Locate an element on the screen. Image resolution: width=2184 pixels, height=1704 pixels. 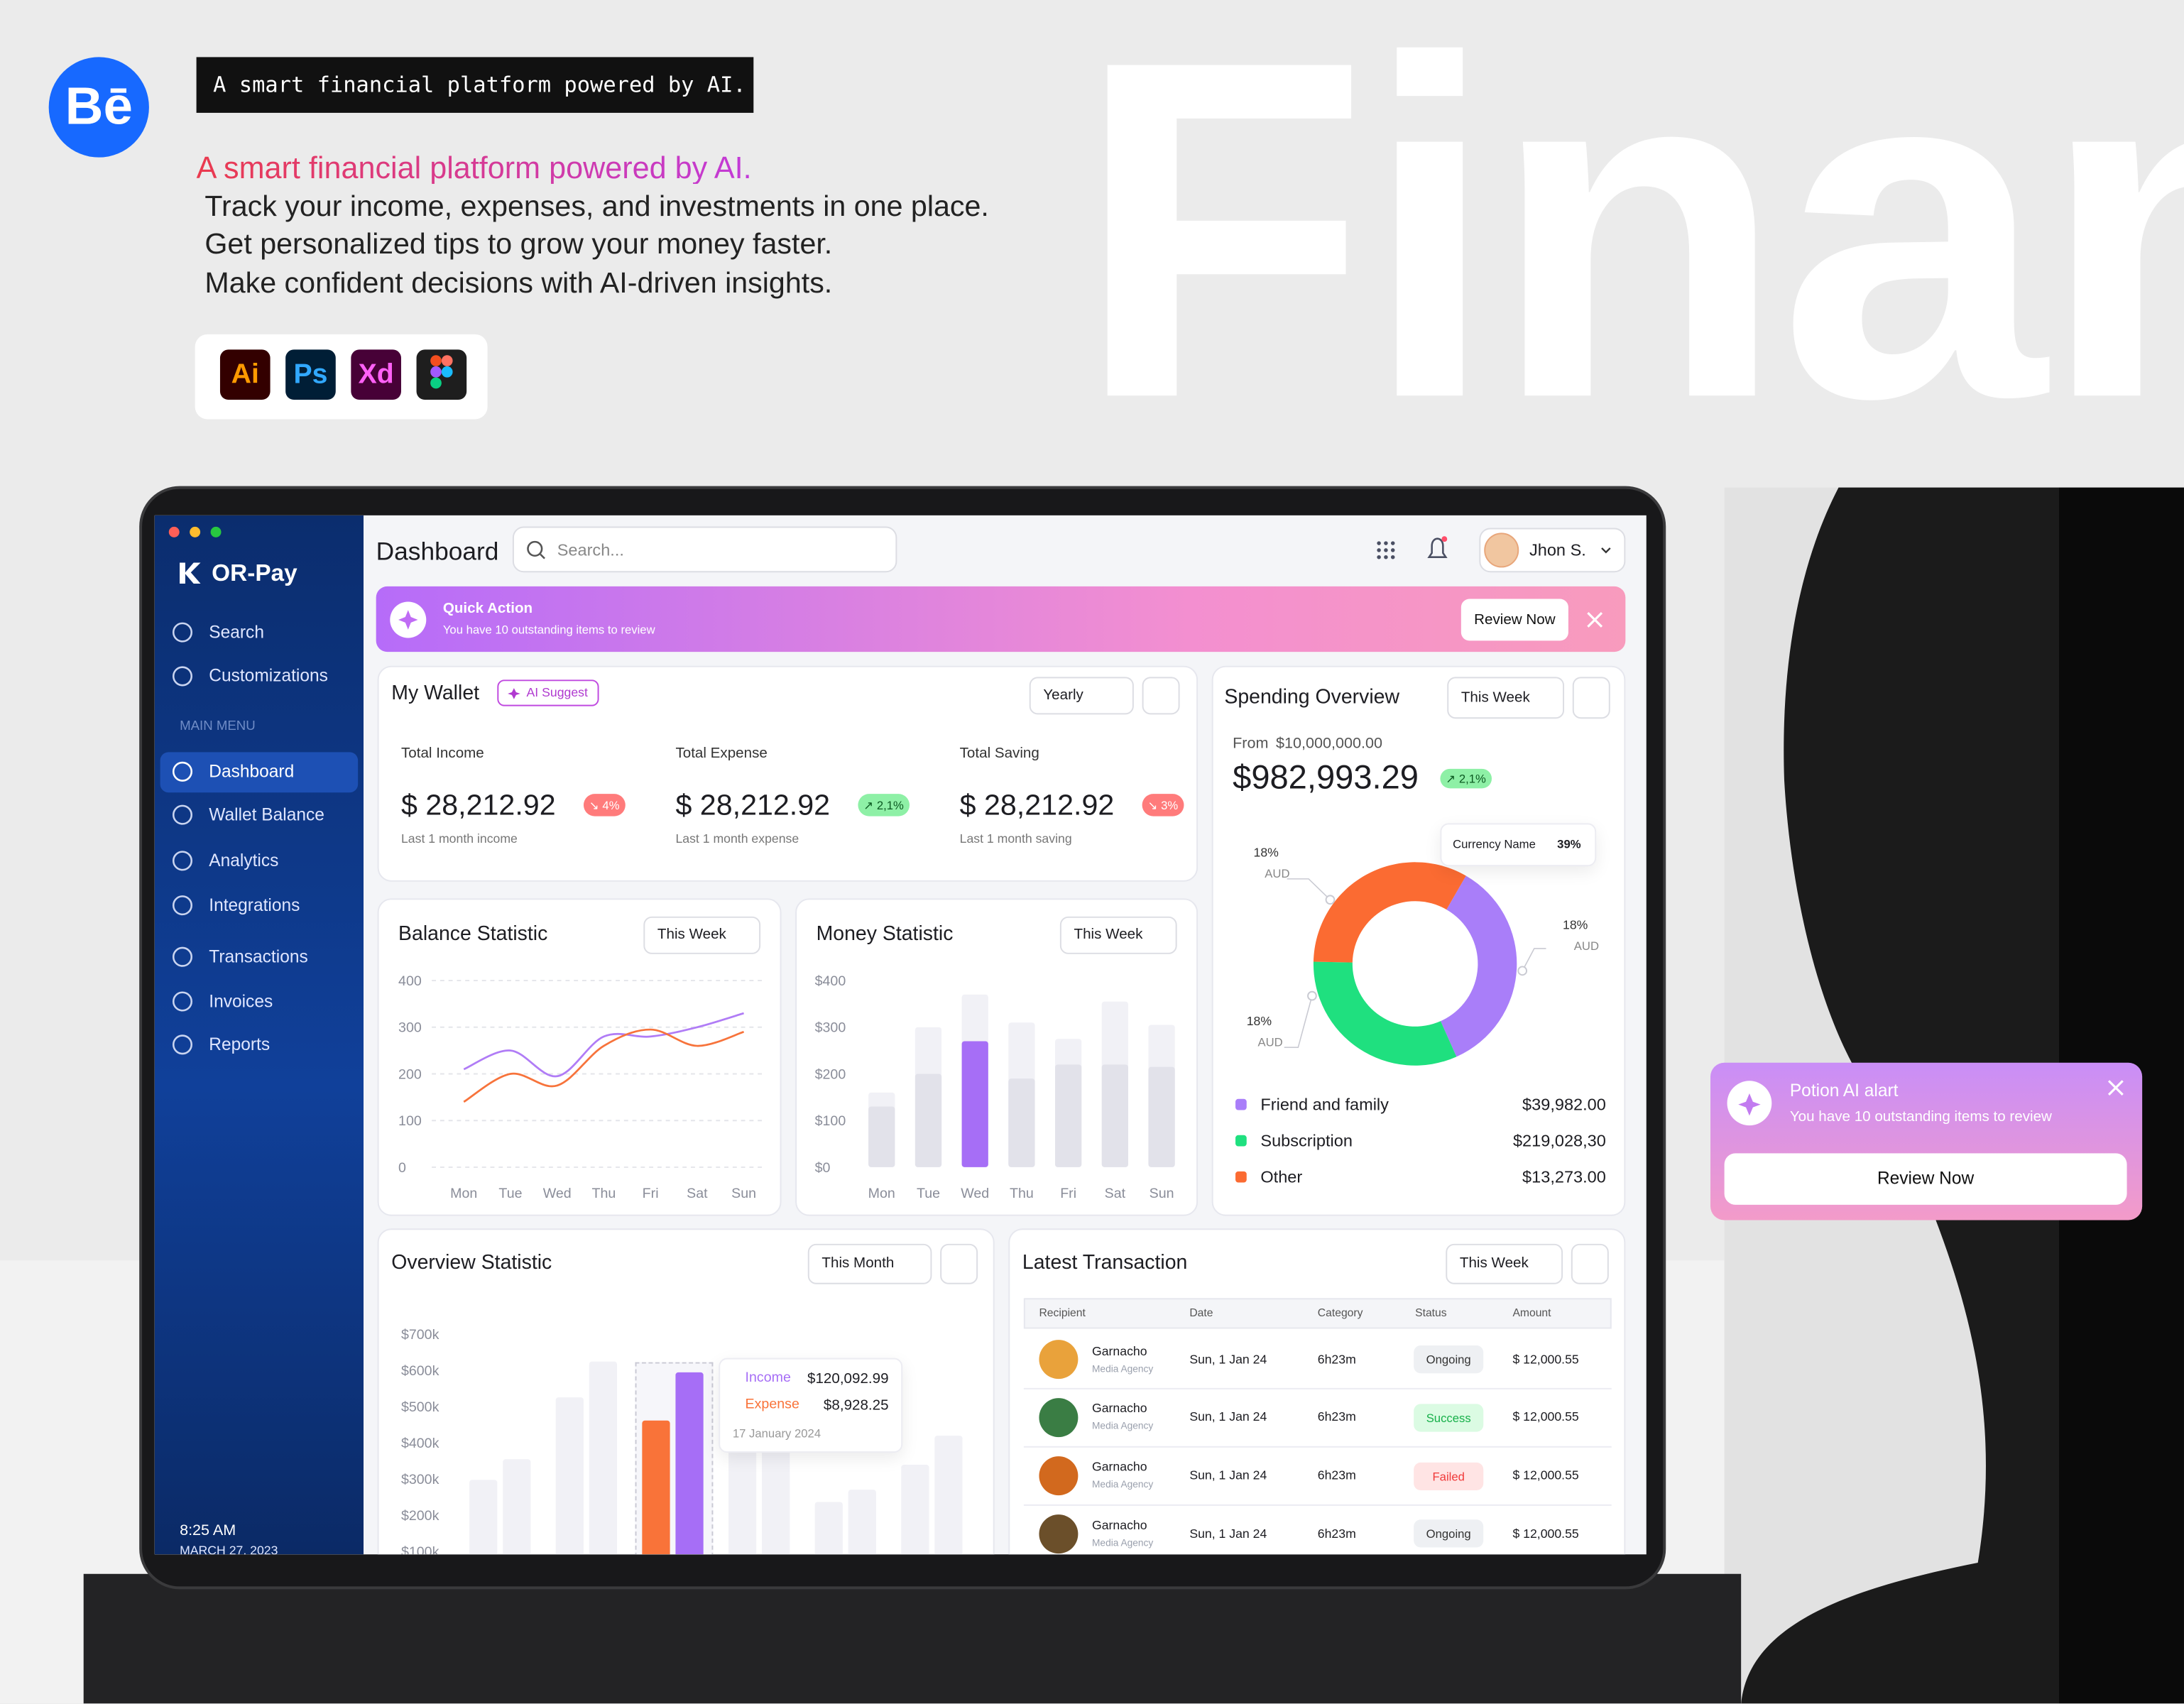
donut-tooltip is located at coordinates (1519, 845).